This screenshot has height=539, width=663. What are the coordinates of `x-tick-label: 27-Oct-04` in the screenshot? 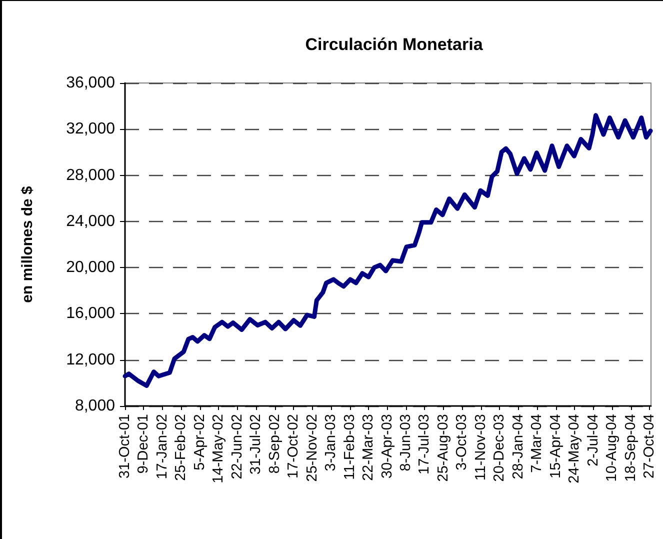 It's located at (650, 446).